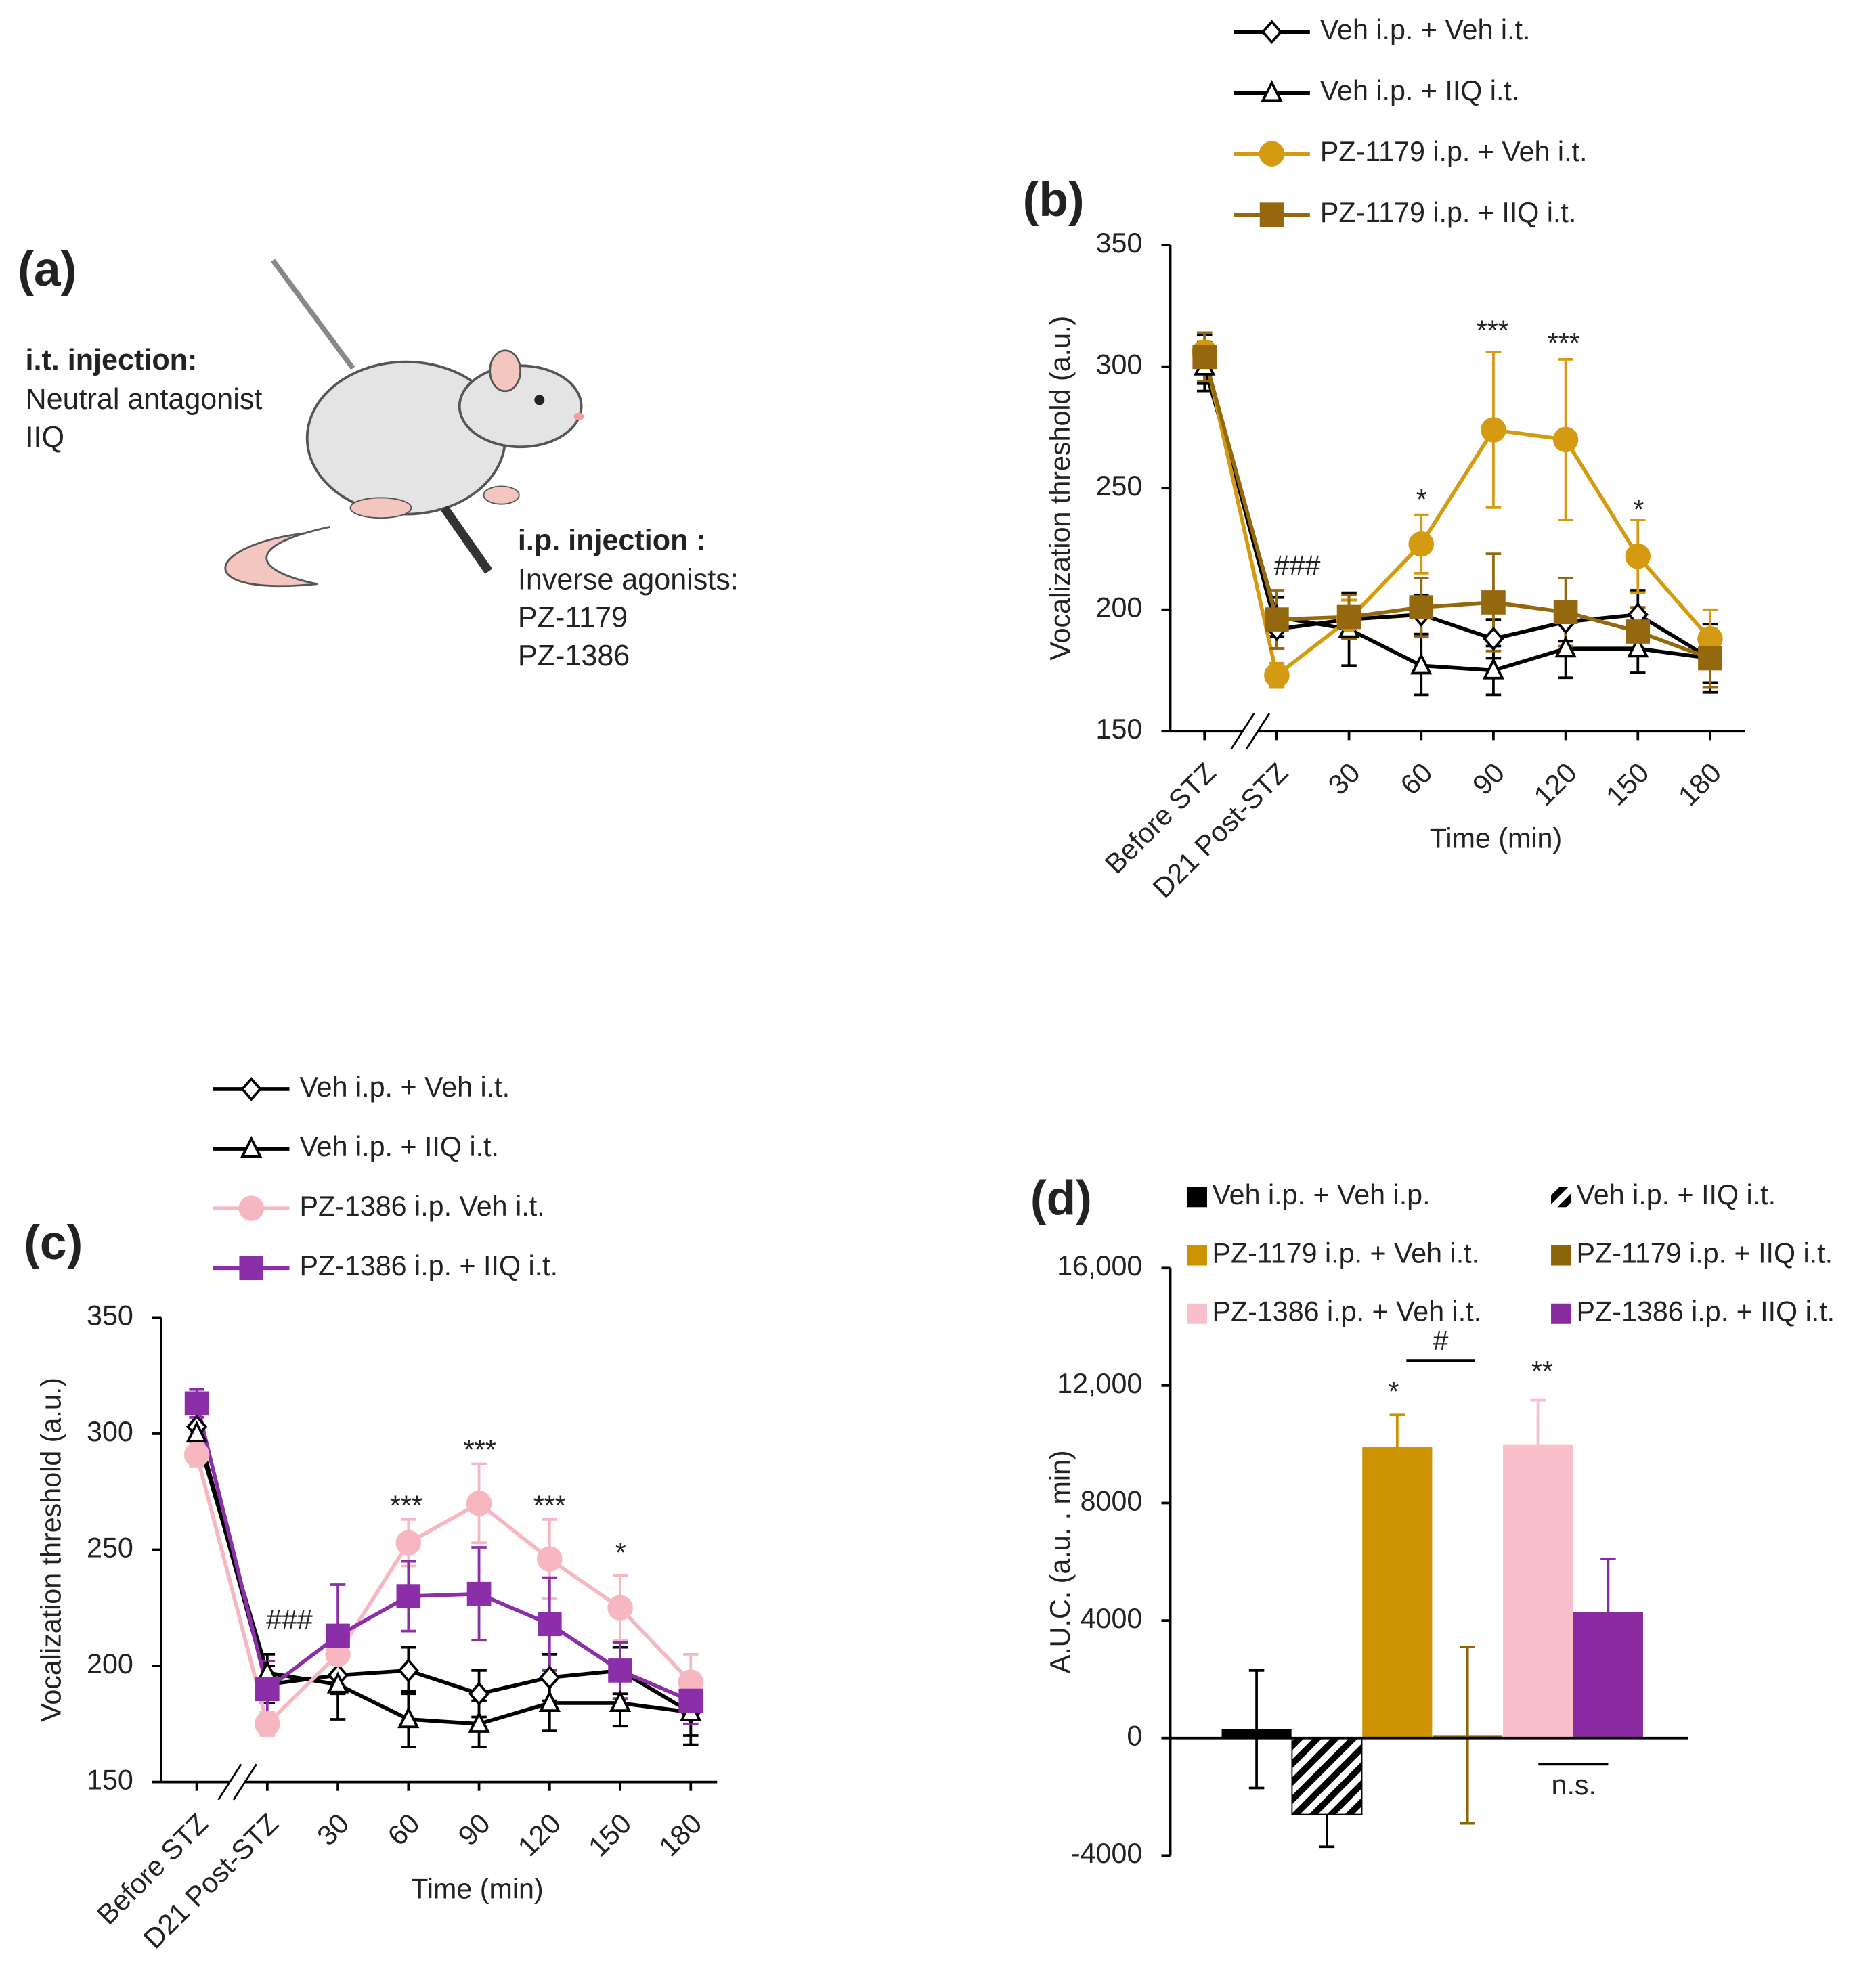 Image resolution: width=1876 pixels, height=1984 pixels. I want to click on panel-label: (b), so click(1054, 200).